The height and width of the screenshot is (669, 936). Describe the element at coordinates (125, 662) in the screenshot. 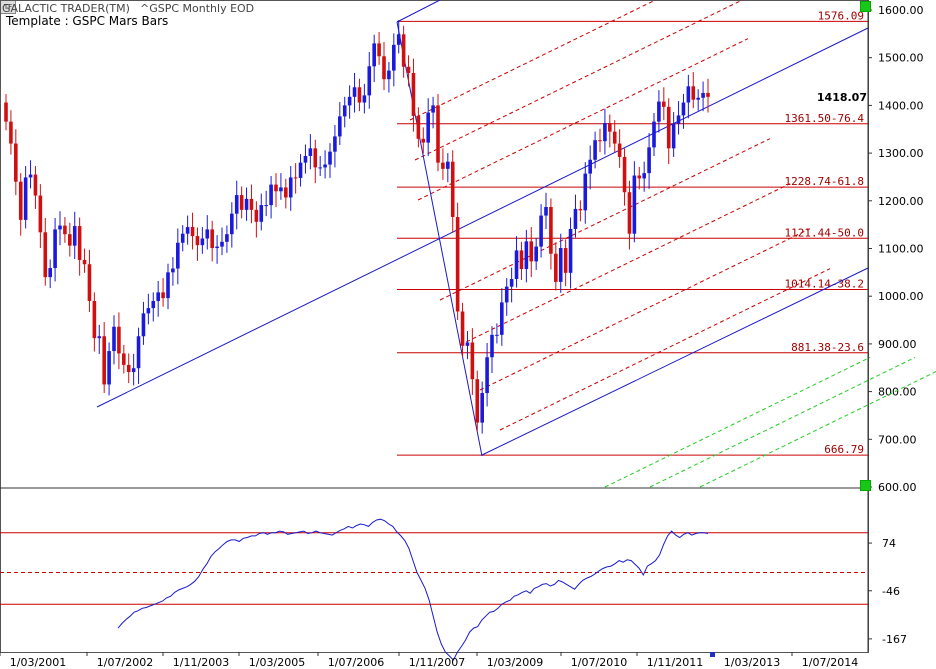

I see `x-tick-label: 1/07/2002` at that location.